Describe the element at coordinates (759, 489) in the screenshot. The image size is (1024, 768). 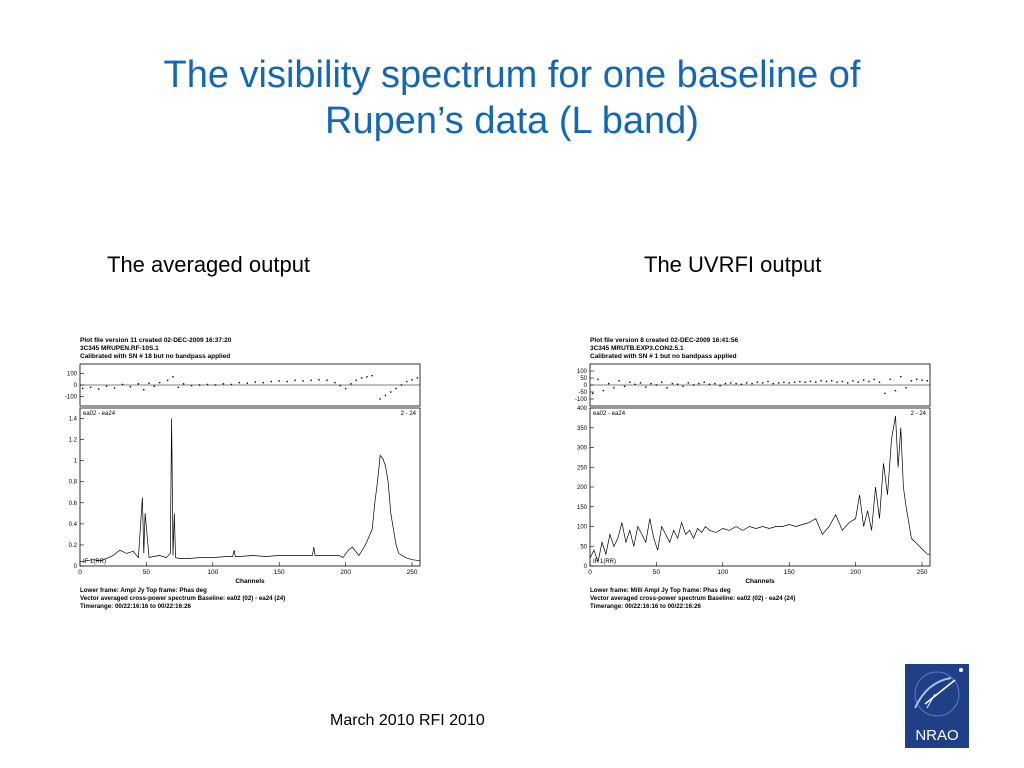
I see `amplitude-series-line` at that location.